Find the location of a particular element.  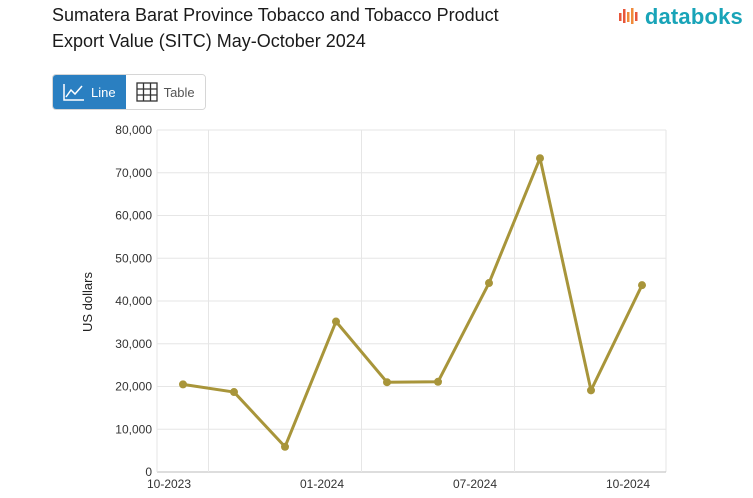

y-tick-label: 20,000 is located at coordinates (133, 387).